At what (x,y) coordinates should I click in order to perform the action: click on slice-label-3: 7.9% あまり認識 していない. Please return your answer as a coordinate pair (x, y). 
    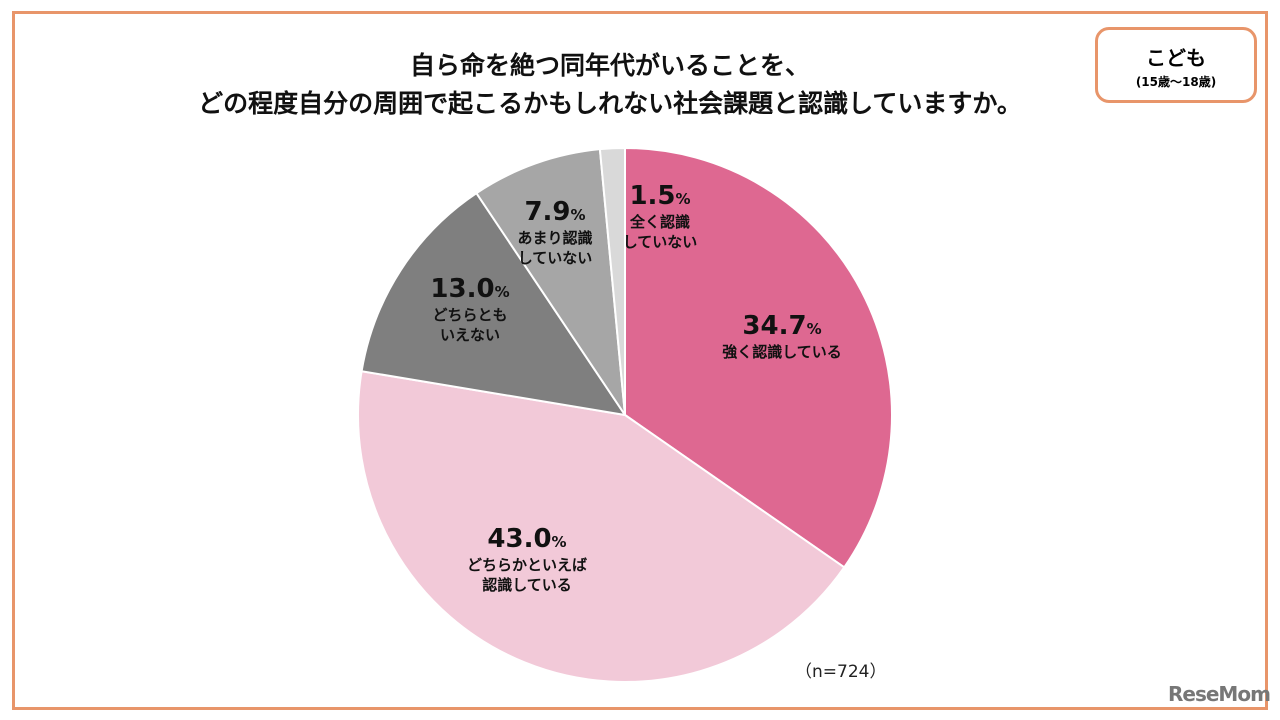
    Looking at the image, I should click on (555, 232).